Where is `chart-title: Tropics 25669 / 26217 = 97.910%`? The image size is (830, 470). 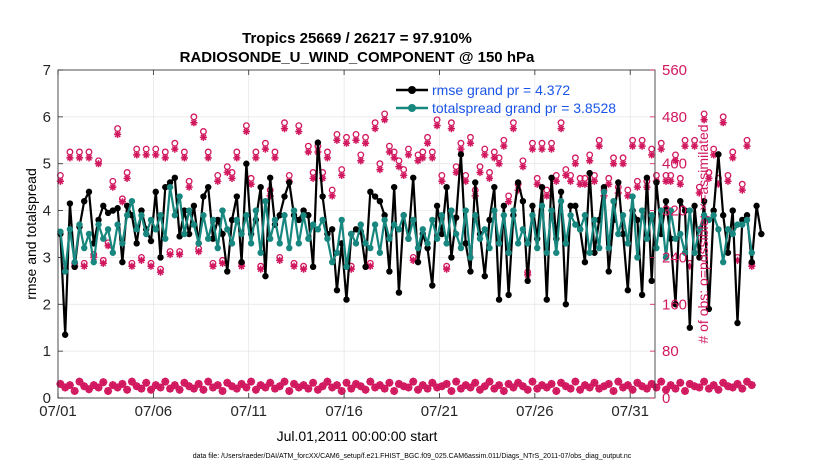 chart-title: Tropics 25669 / 26217 = 97.910% is located at coordinates (357, 38).